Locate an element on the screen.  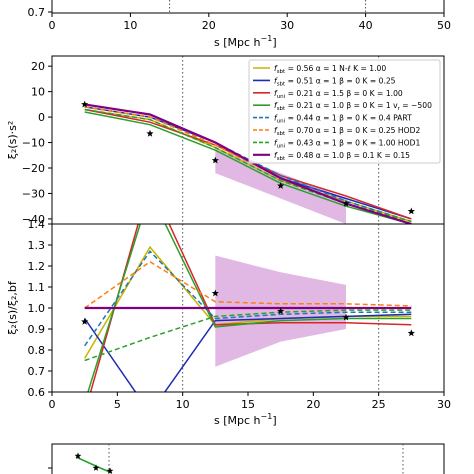
top-x-tick-label: 50 is located at coordinates (444, 25).